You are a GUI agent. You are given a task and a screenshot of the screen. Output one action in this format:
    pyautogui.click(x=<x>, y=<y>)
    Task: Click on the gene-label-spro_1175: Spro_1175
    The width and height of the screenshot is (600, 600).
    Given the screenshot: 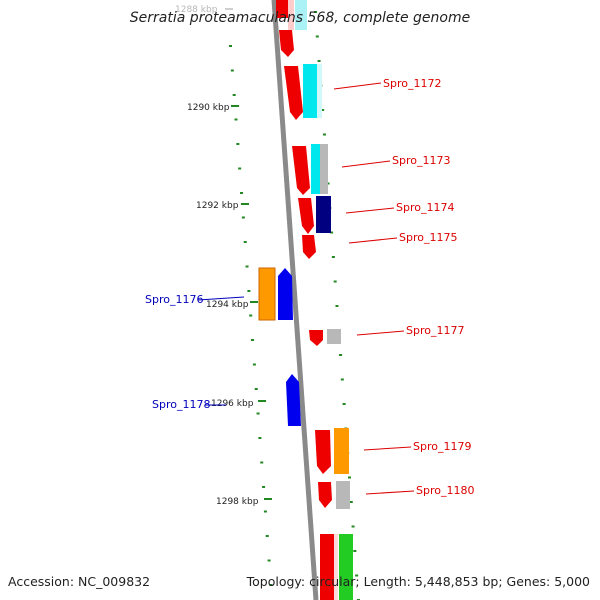 What is the action you would take?
    pyautogui.click(x=428, y=237)
    